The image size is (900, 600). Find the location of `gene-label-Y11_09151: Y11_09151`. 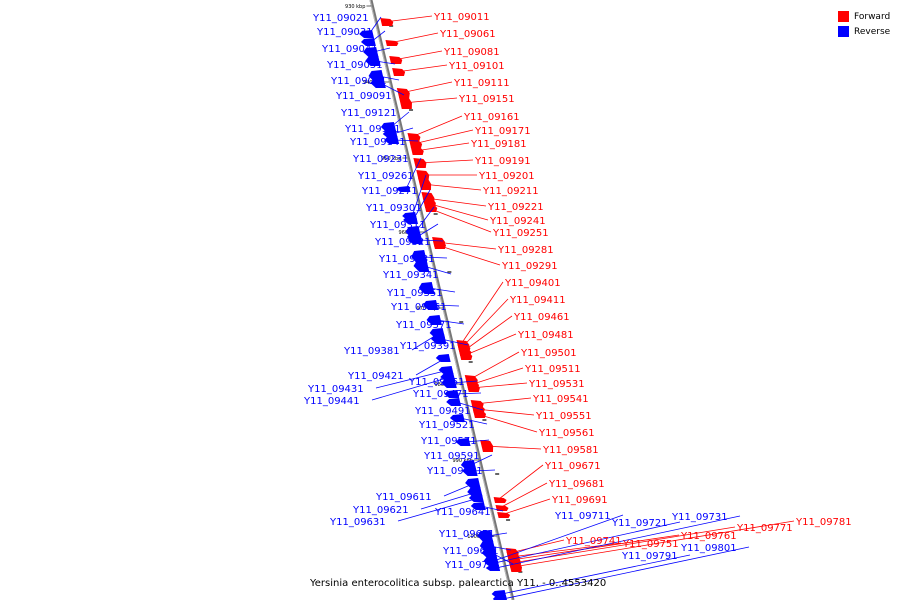

gene-label-Y11_09151: Y11_09151 is located at coordinates (486, 99).